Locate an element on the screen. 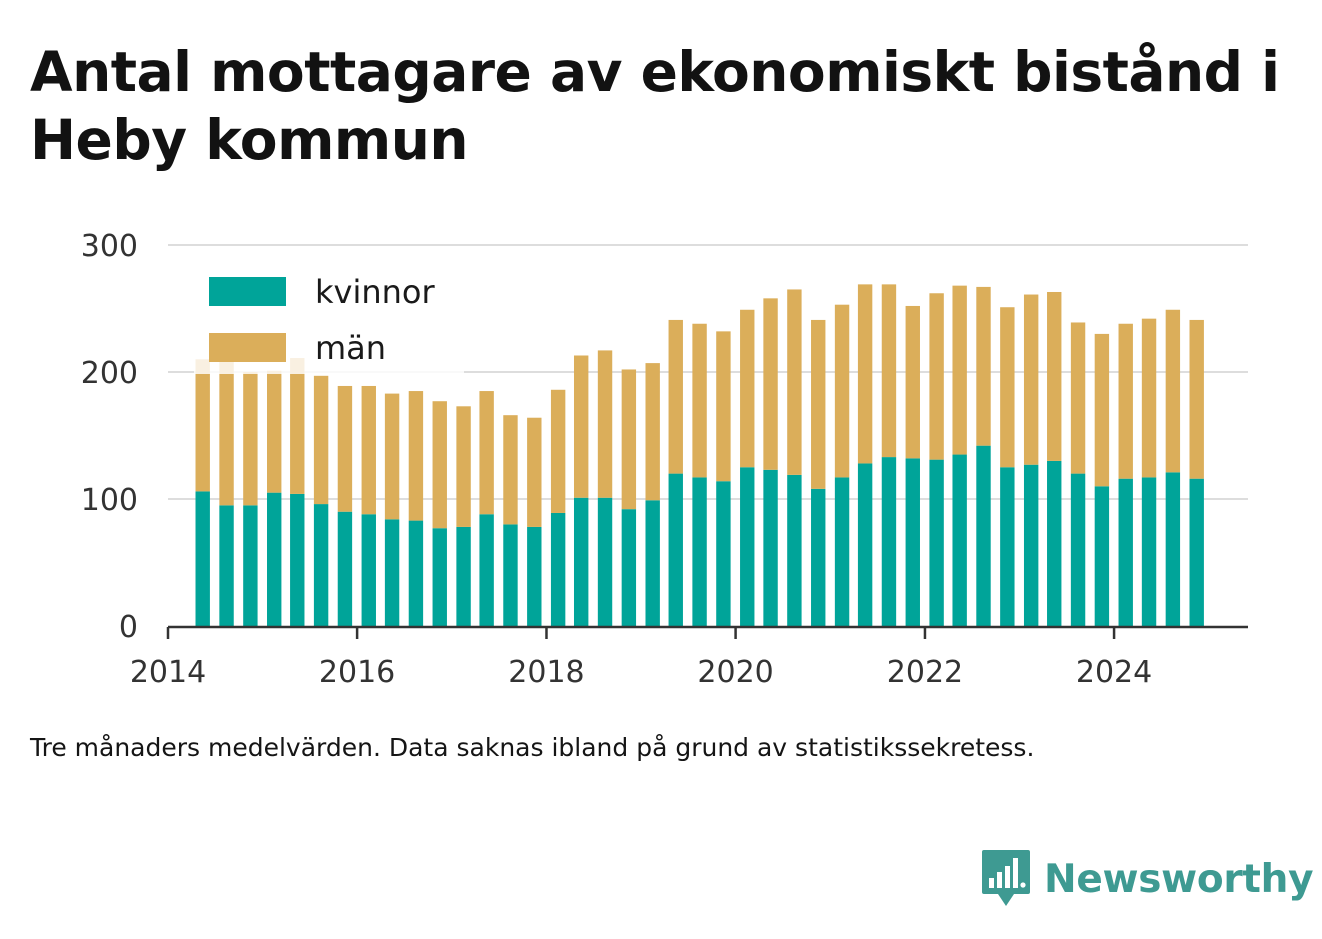 This screenshot has width=1322, height=939. legend-swatch-man is located at coordinates (247, 347).